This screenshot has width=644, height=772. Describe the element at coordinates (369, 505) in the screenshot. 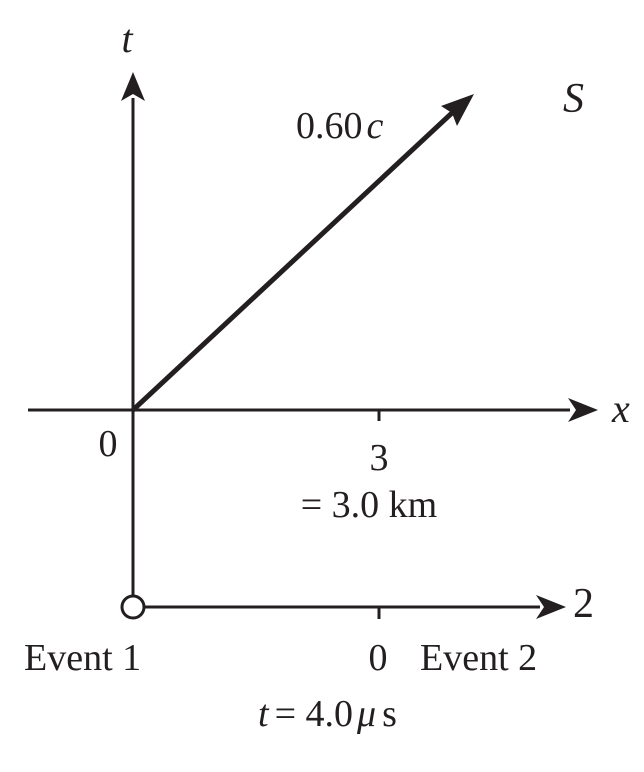

I see `tick-scale-label: = 3.0 km` at that location.